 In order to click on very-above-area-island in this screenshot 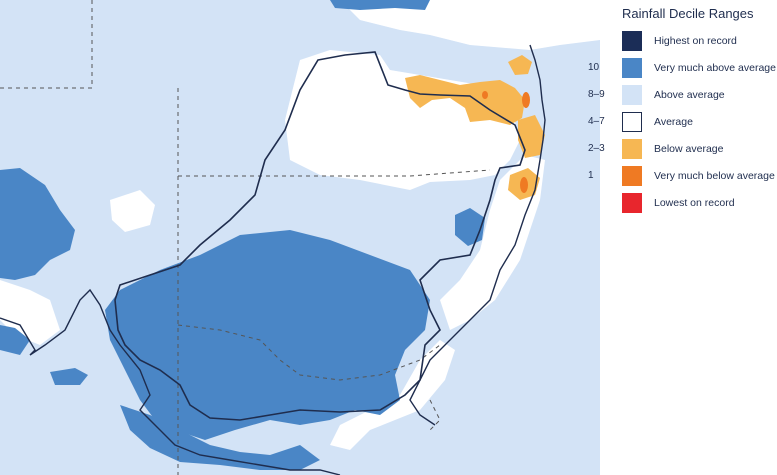, I will do `click(69, 376)`.